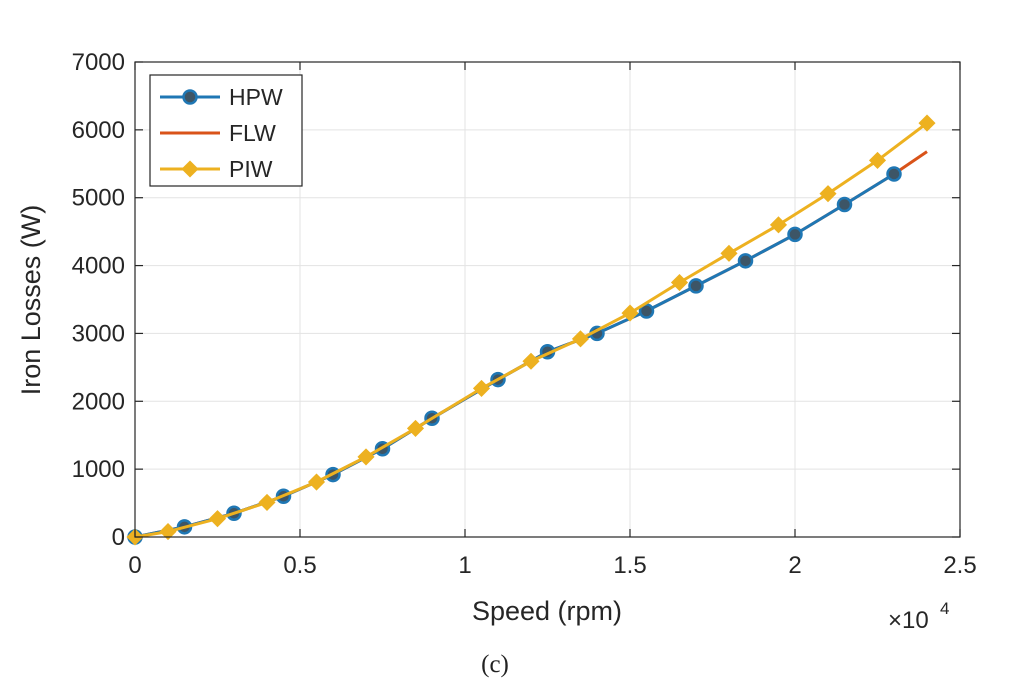 This screenshot has height=688, width=1024. Describe the element at coordinates (218, 133) in the screenshot. I see `legend-entry-flw: FLW` at that location.